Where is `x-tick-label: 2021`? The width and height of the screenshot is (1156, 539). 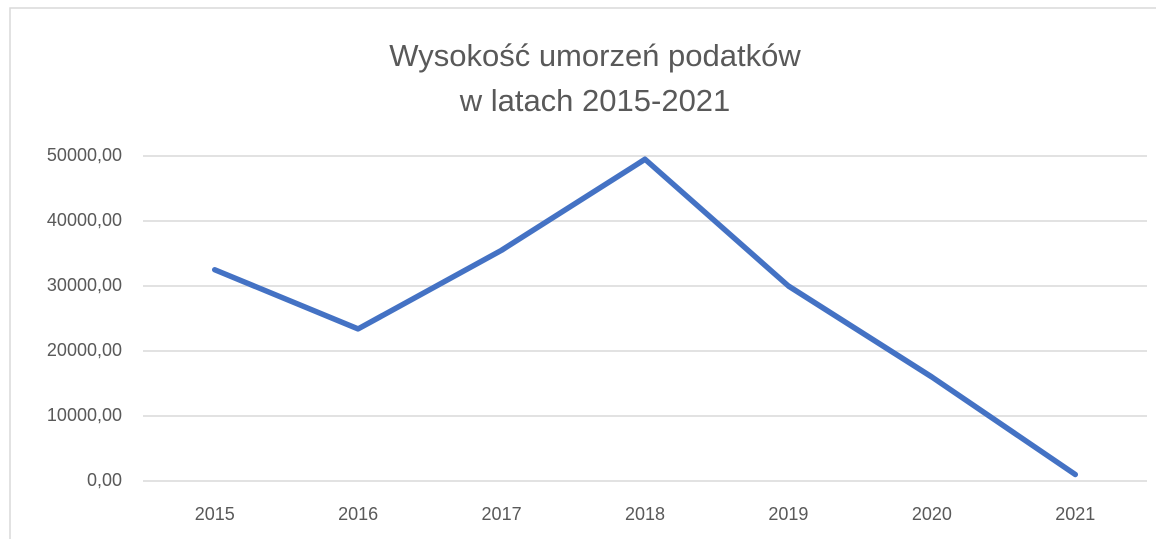 x-tick-label: 2021 is located at coordinates (1075, 514).